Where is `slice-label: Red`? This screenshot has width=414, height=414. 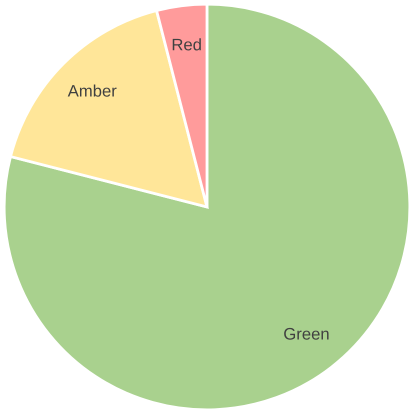
slice-label: Red is located at coordinates (186, 44).